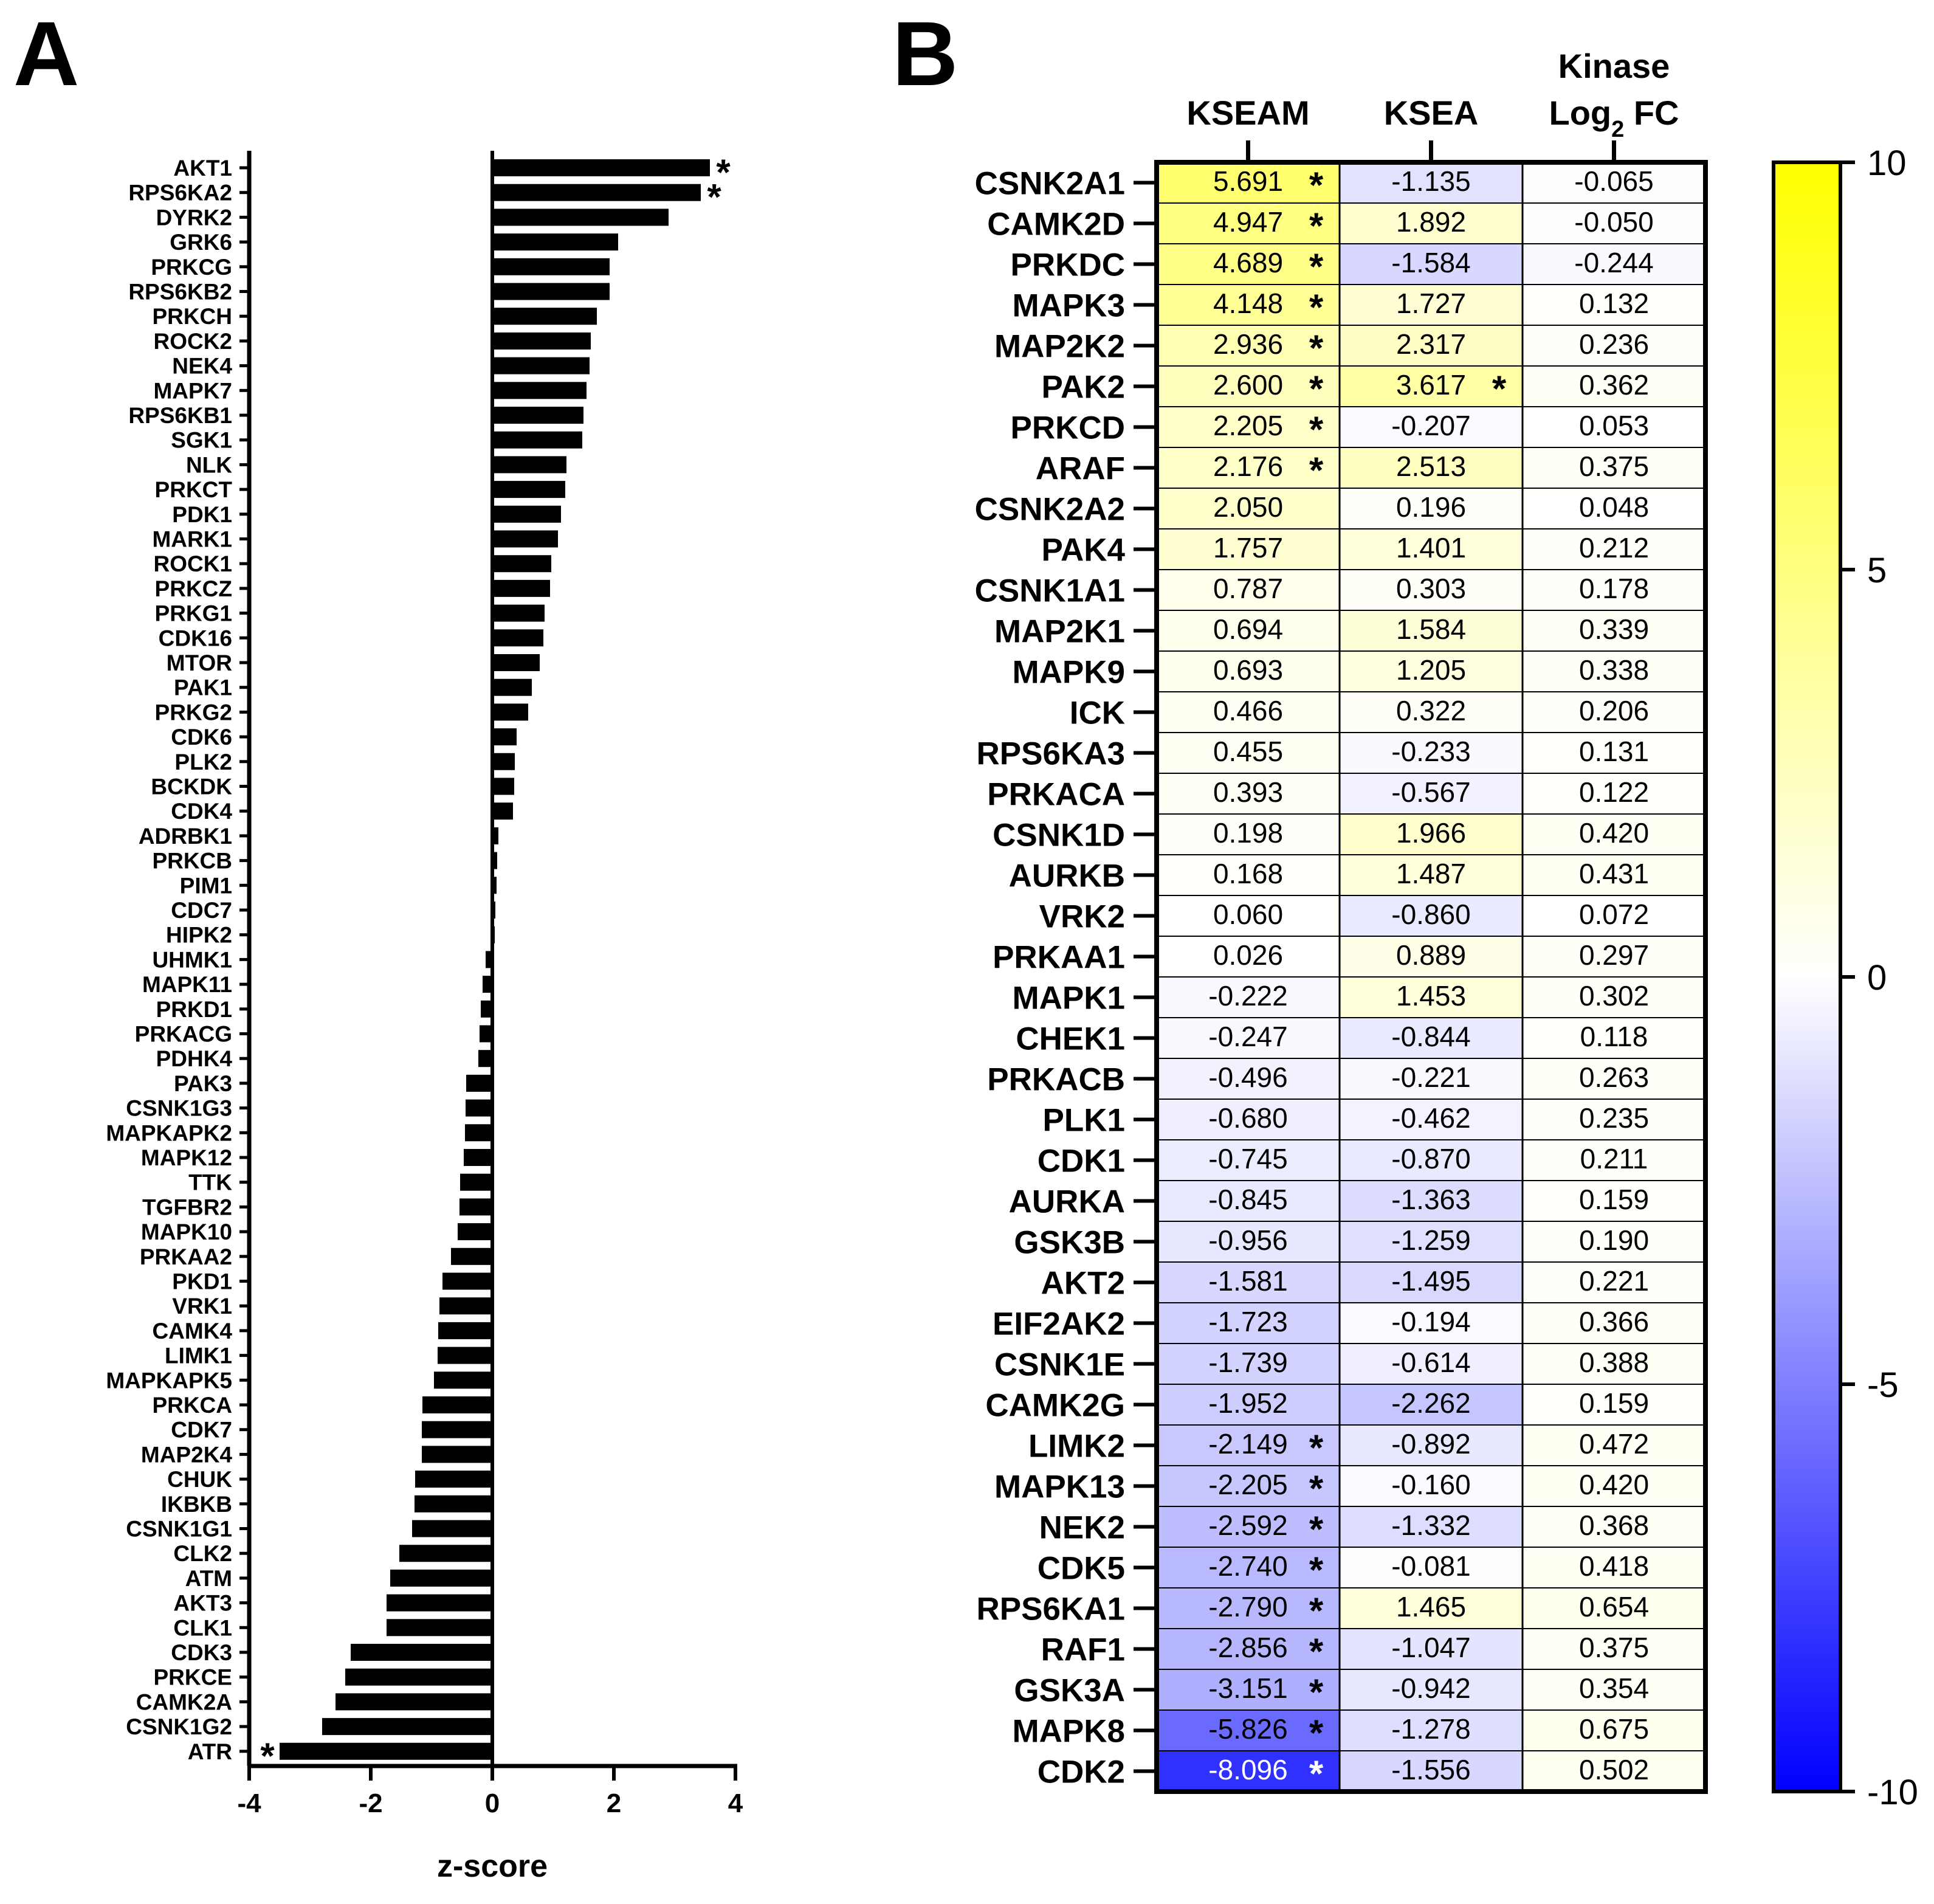 This screenshot has width=1934, height=1904. Describe the element at coordinates (1431, 873) in the screenshot. I see `cell-value: 1.487` at that location.